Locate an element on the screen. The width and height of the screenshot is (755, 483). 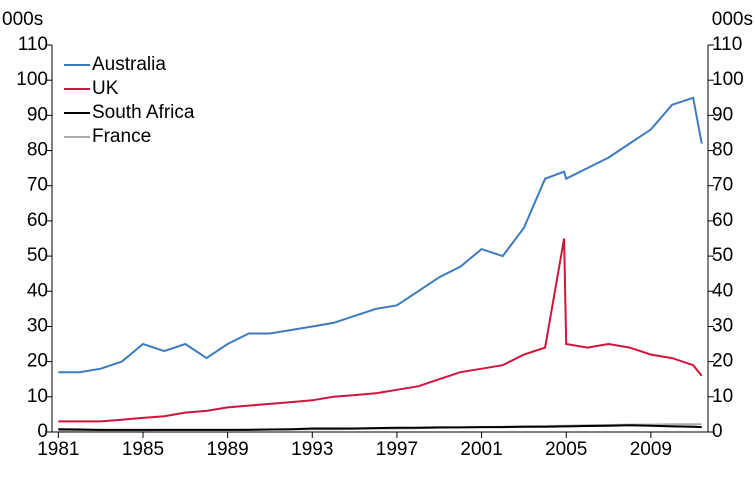
x-tick-label: 2009 is located at coordinates (651, 449).